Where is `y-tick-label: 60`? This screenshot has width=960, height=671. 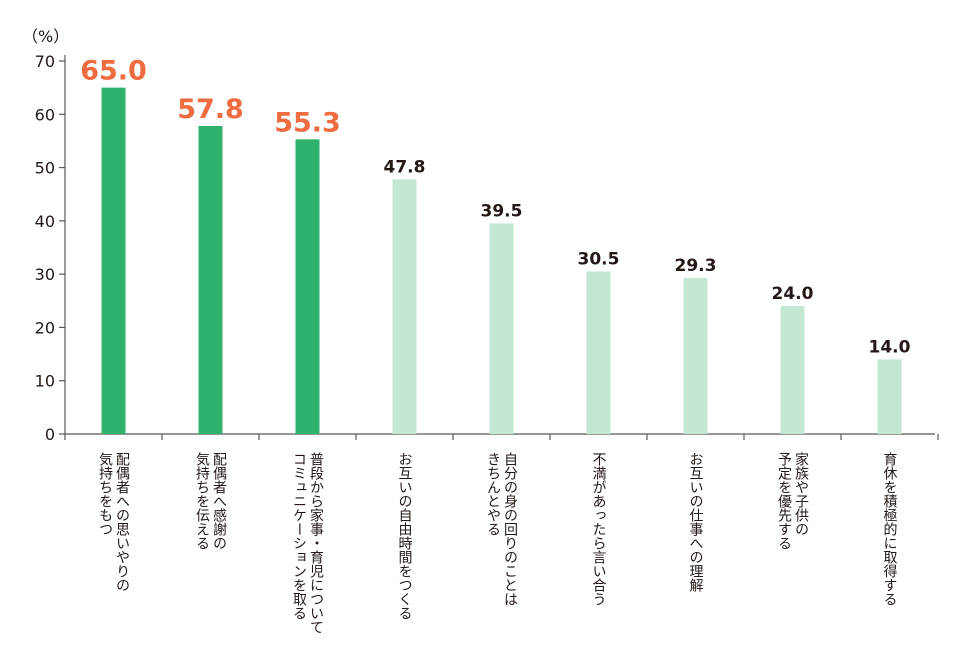
y-tick-label: 60 is located at coordinates (45, 114).